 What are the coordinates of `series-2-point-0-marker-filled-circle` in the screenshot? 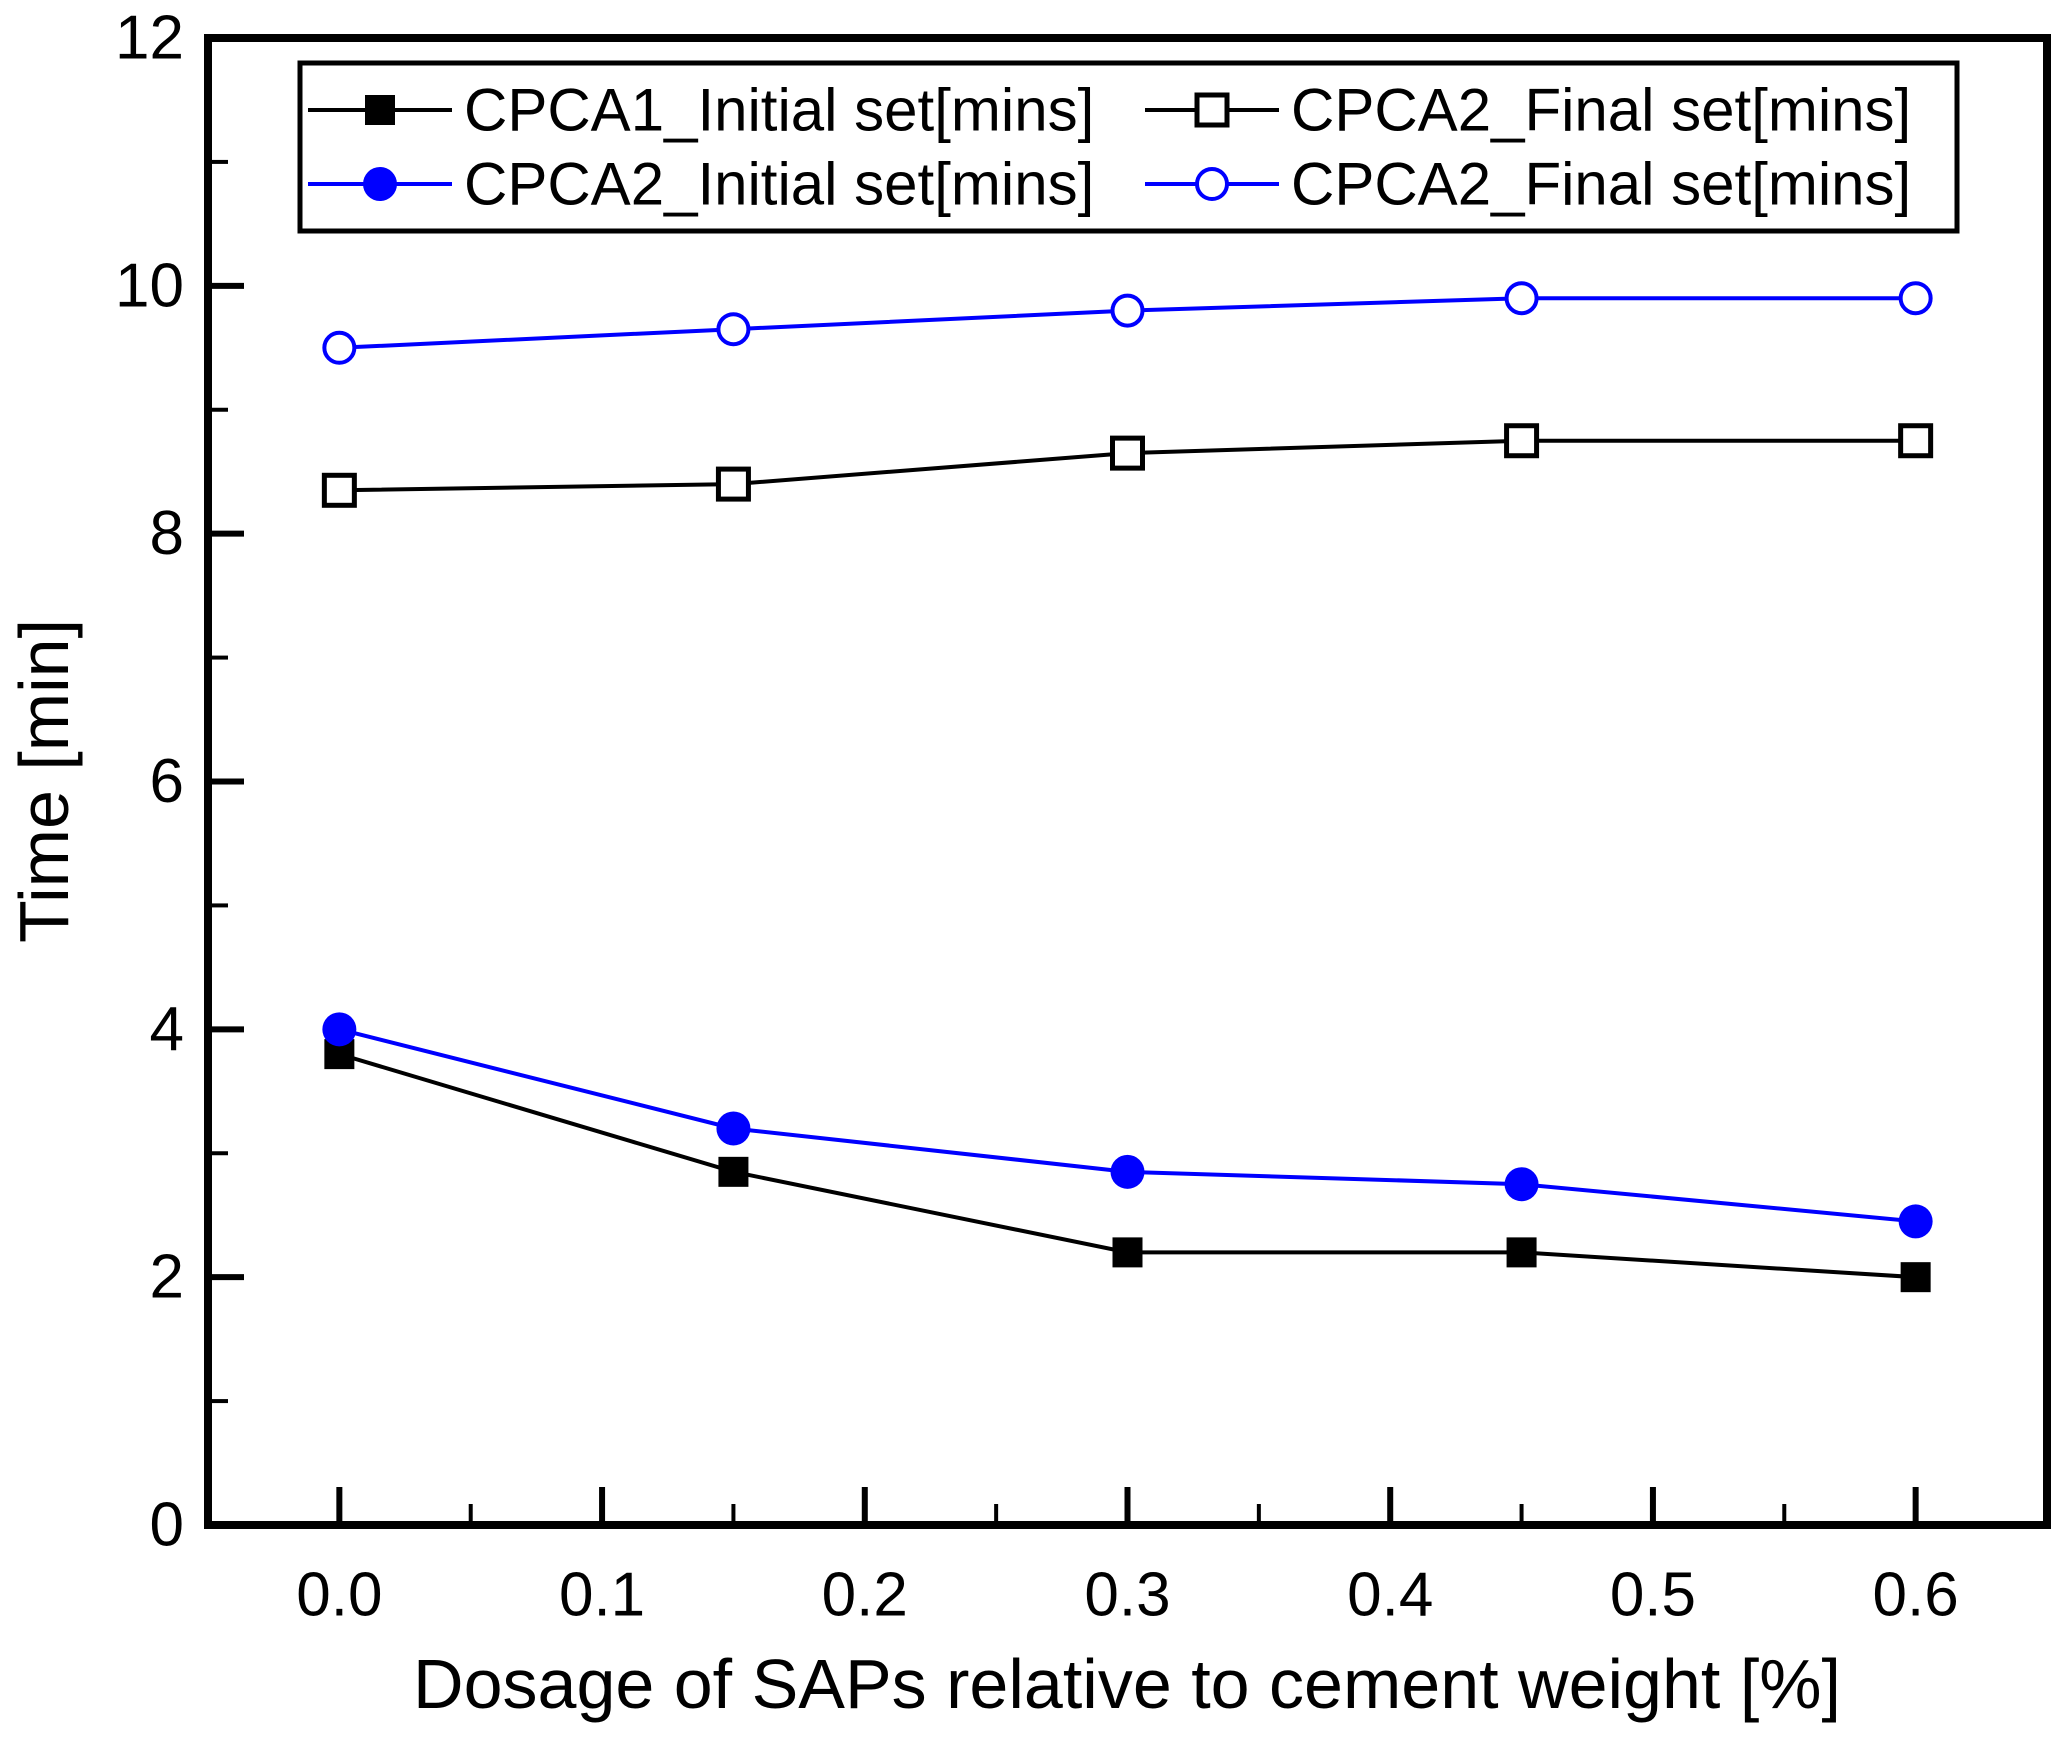 It's located at (339, 1029).